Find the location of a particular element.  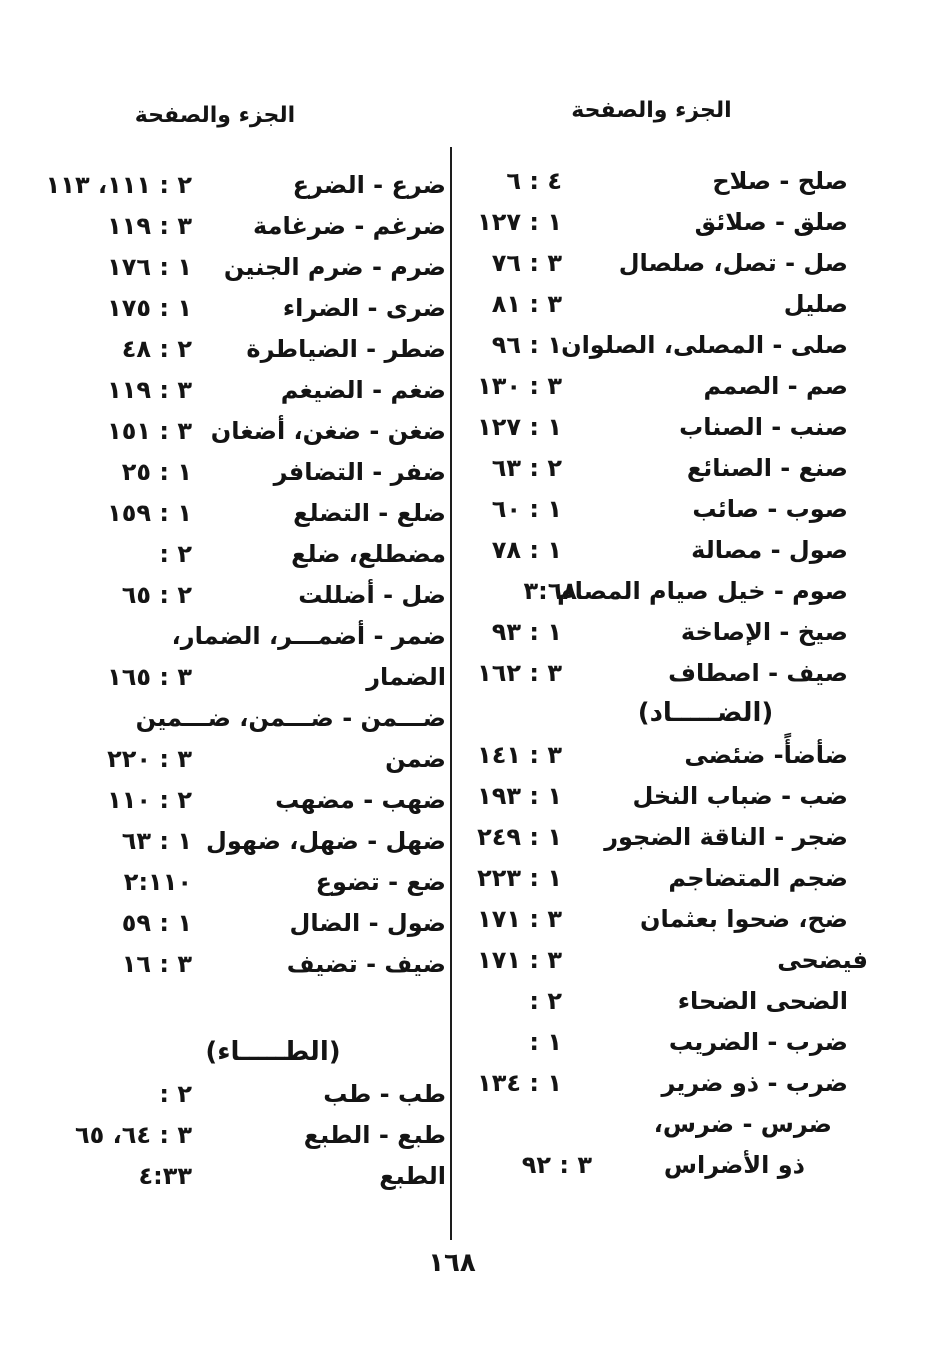

index-entry: طب - طب ٢ : is located at coordinates (226, 1093).